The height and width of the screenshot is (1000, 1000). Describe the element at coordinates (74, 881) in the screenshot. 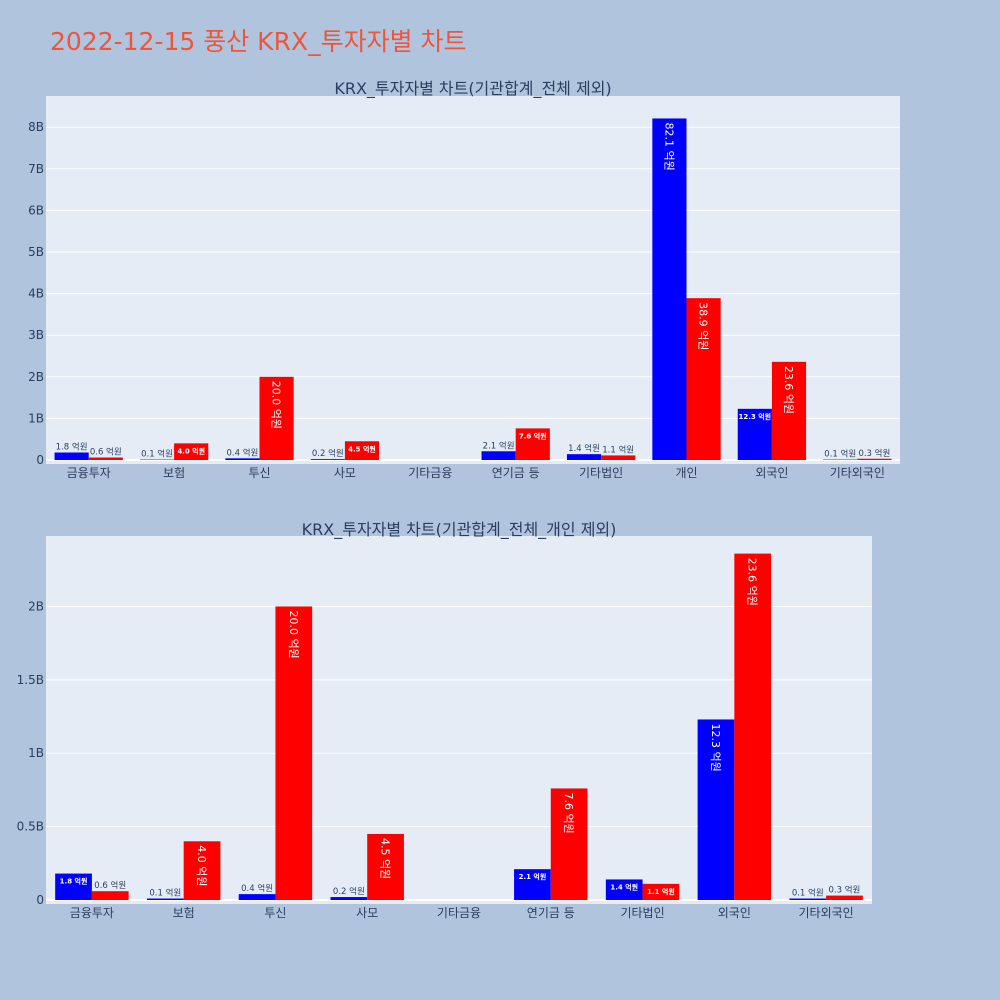

I see `bar-value-label: 1.8 억원` at that location.